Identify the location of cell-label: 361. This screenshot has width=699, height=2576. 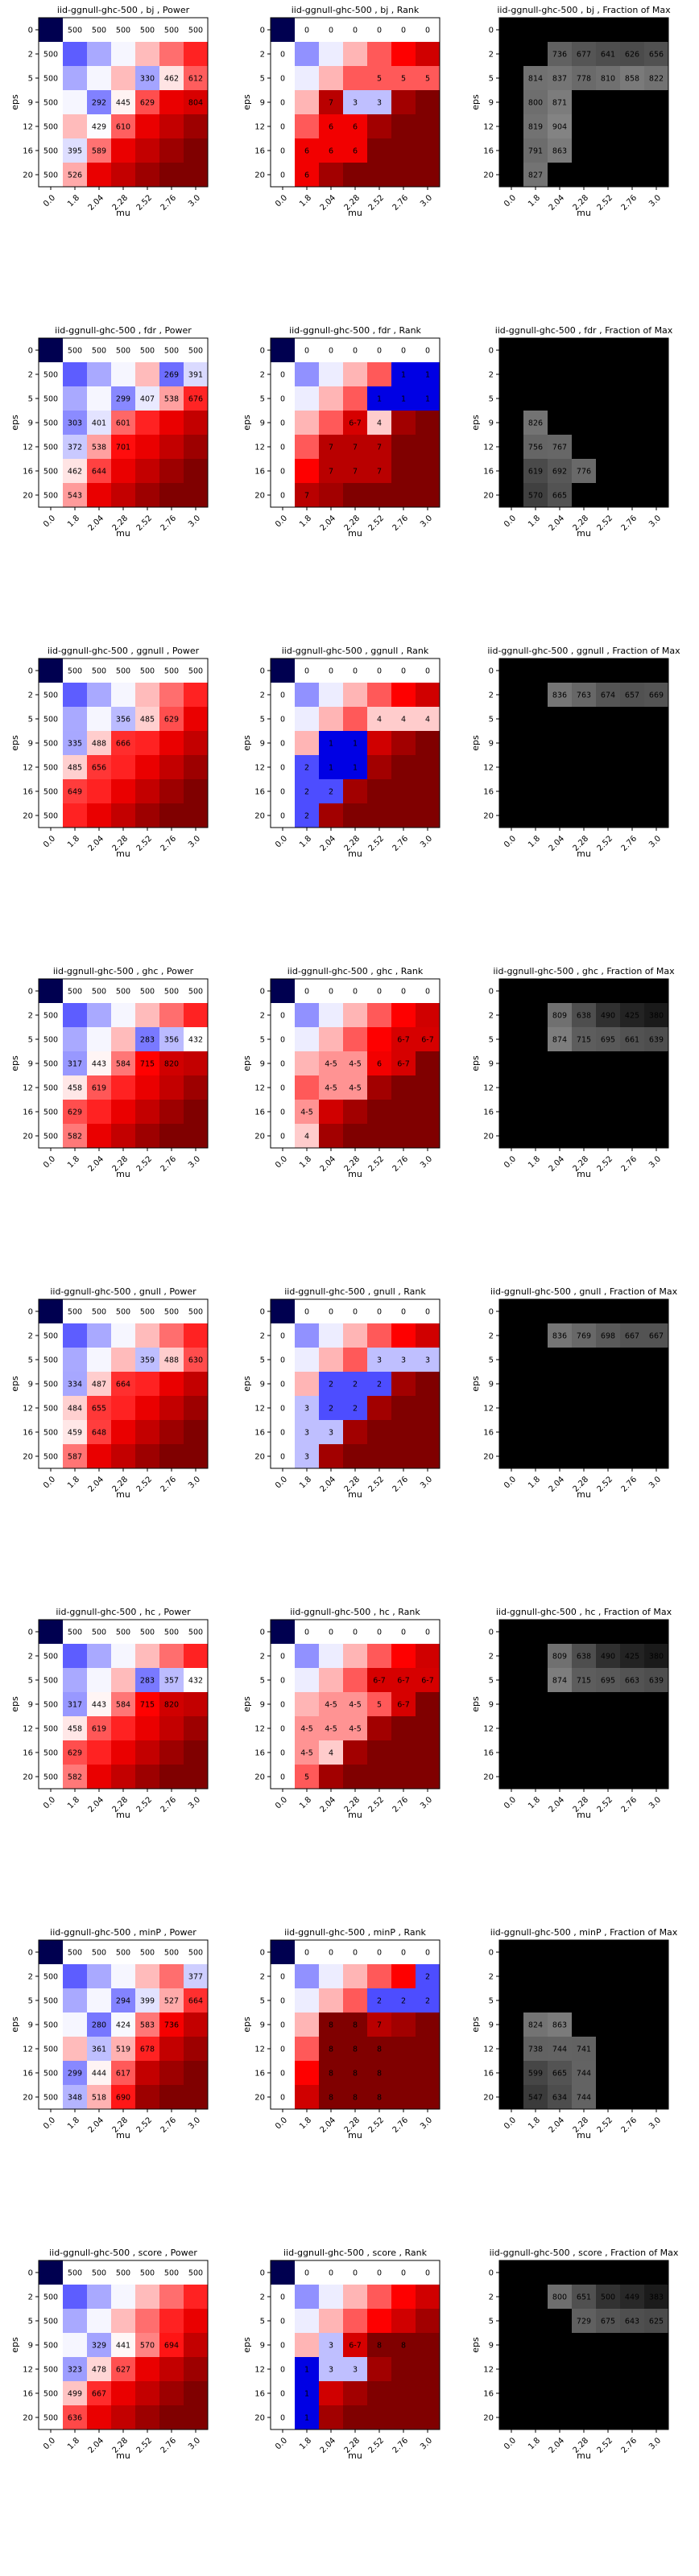
(99, 2050).